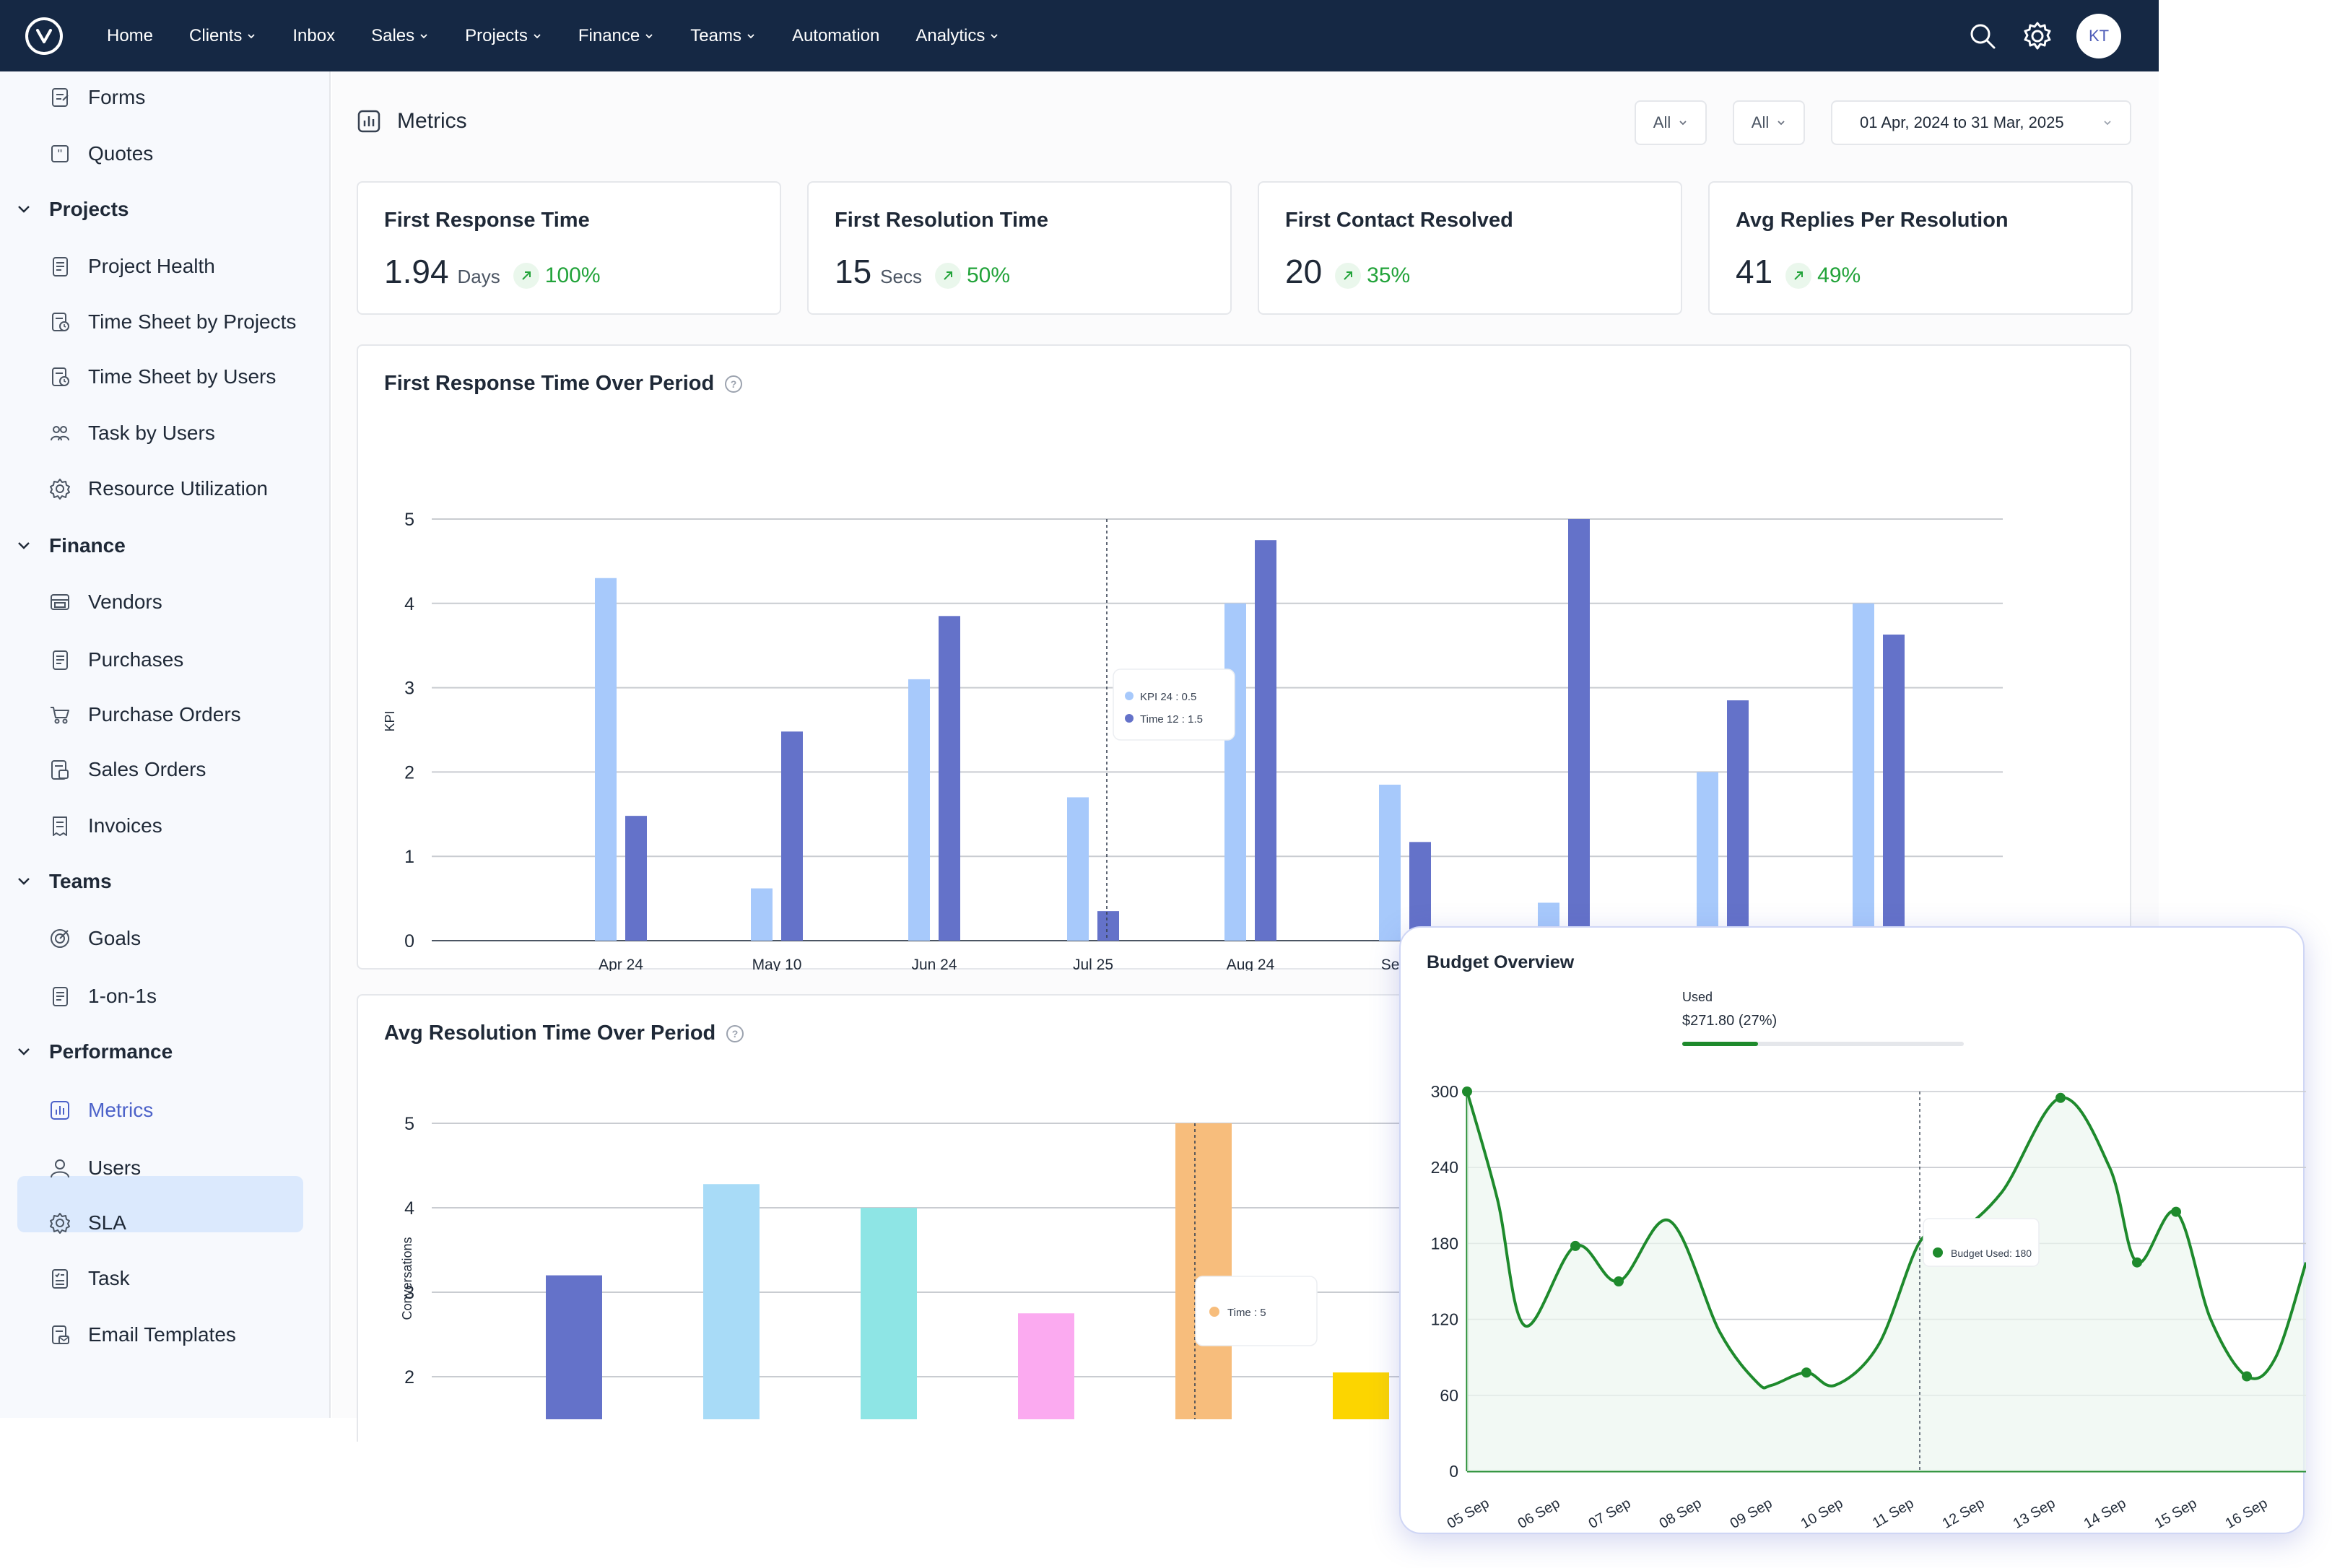 Image resolution: width=2332 pixels, height=1568 pixels. What do you see at coordinates (1823, 1044) in the screenshot?
I see `budget-progress-bar` at bounding box center [1823, 1044].